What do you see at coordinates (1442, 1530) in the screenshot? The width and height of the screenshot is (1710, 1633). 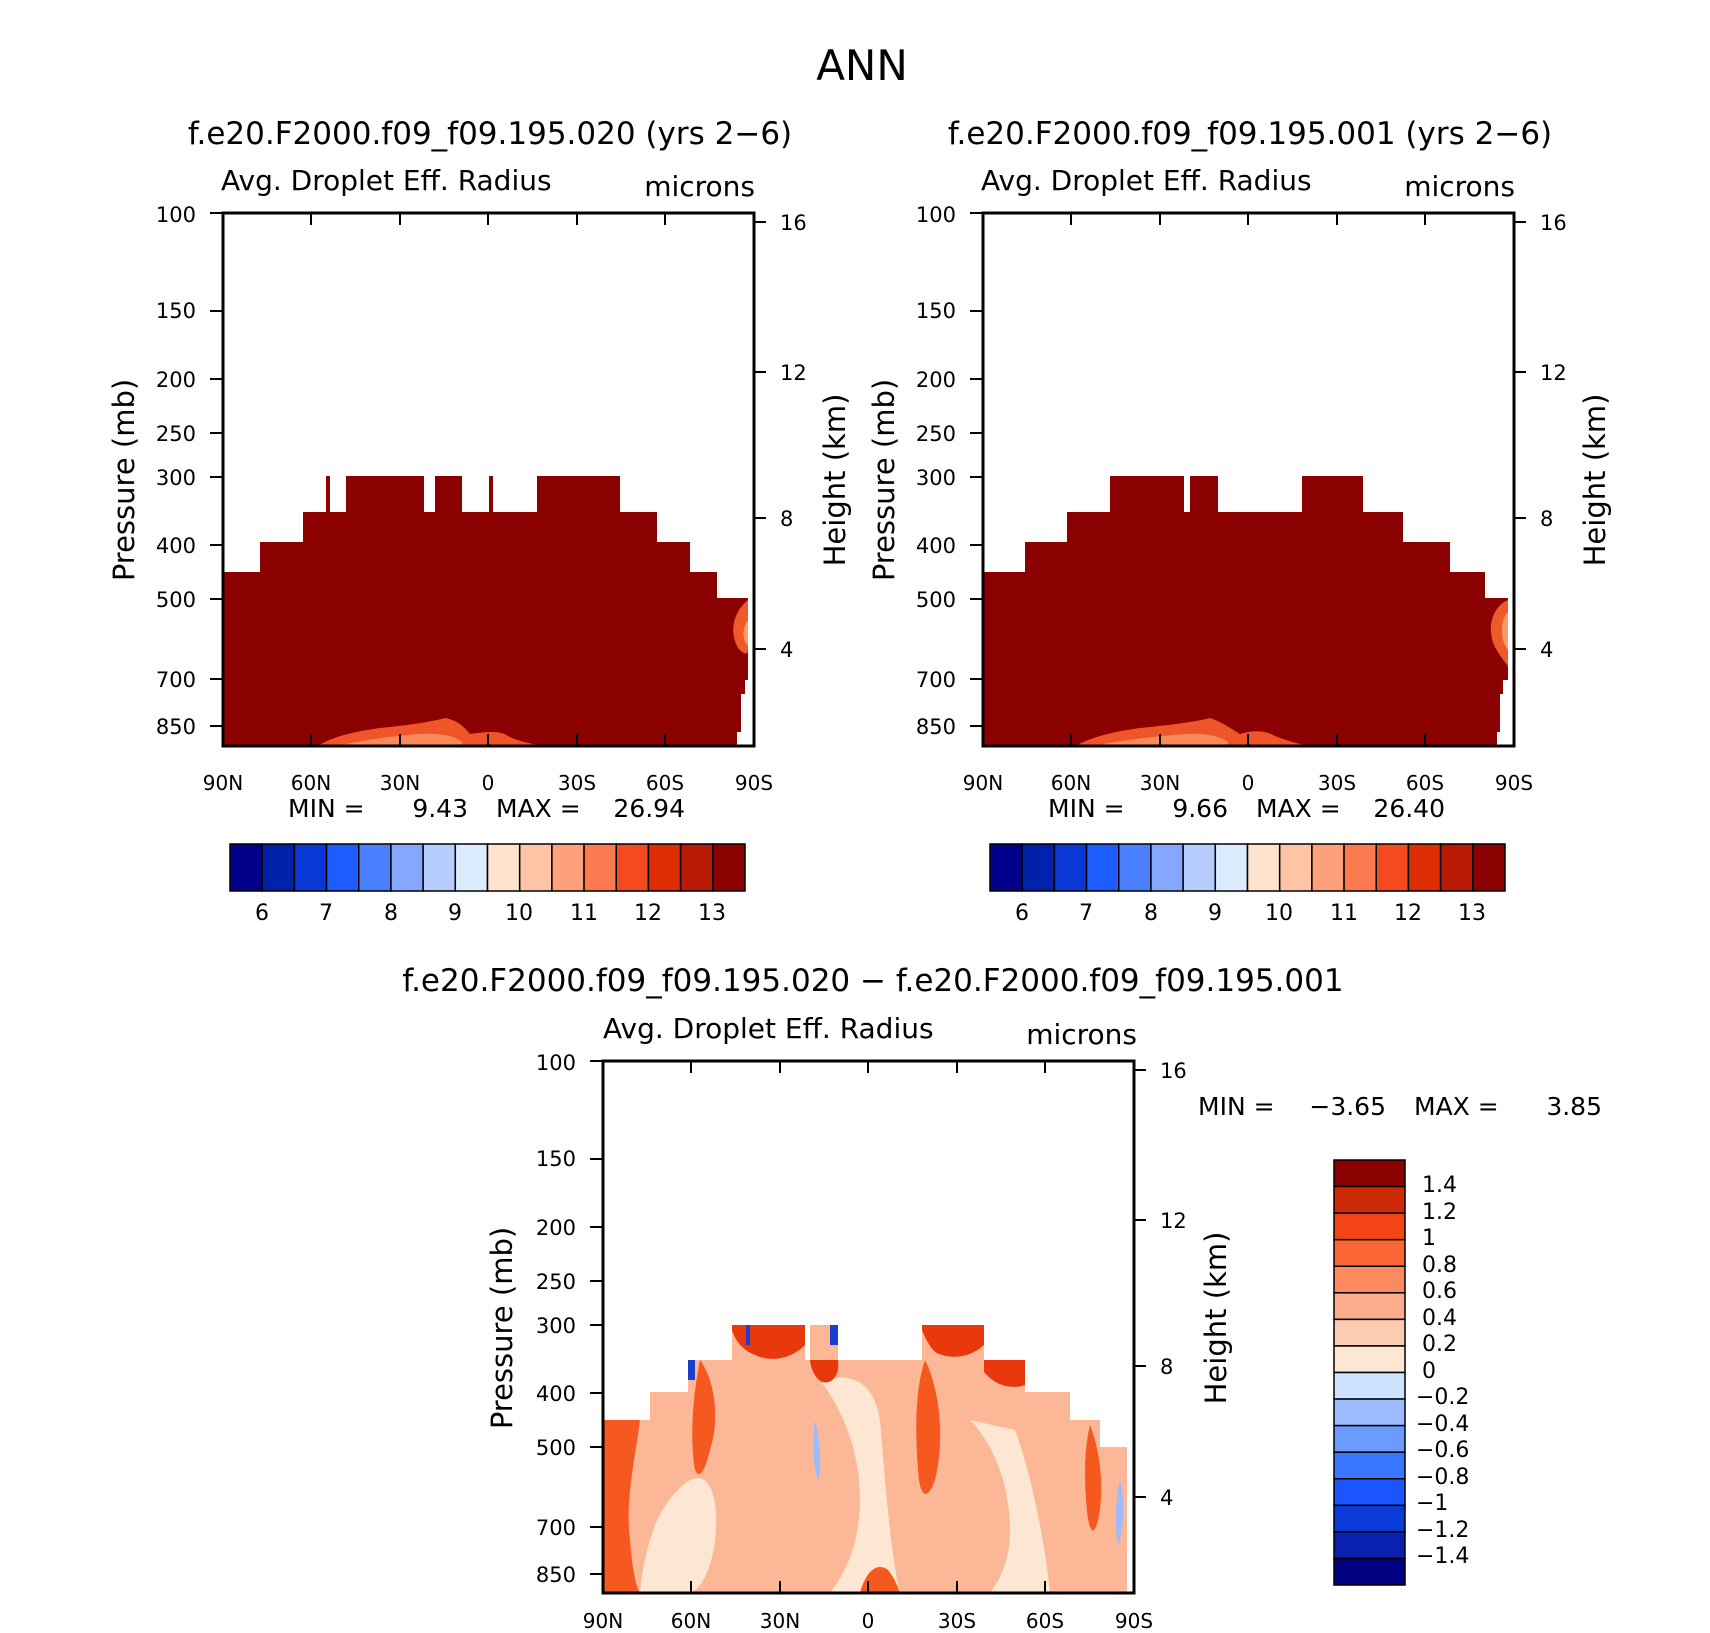 I see `panel-3-colorbar-label: −1.2` at bounding box center [1442, 1530].